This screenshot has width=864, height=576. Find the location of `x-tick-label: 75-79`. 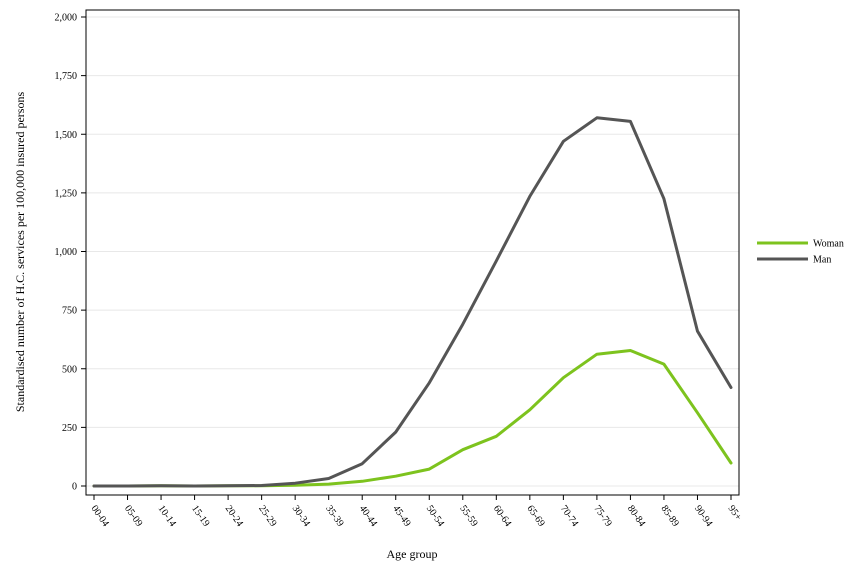

x-tick-label: 75-79 is located at coordinates (602, 515).